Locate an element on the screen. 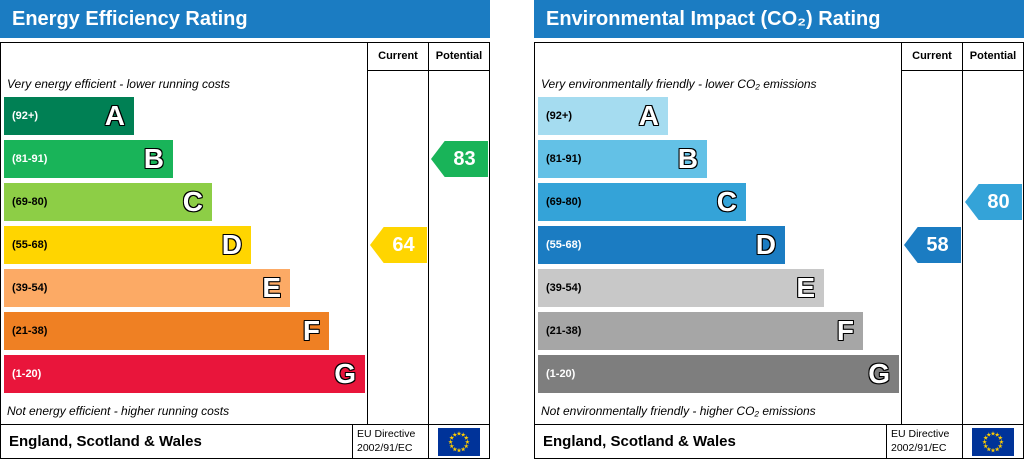 This screenshot has width=1024, height=460. energy-chart-title: Energy Efficiency Rating is located at coordinates (245, 19).